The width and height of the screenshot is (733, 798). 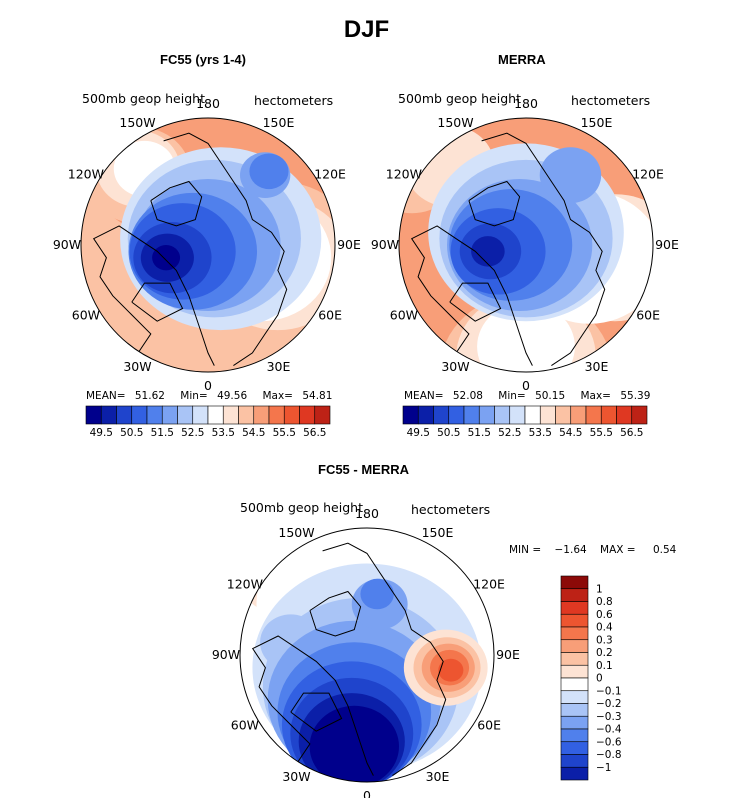 What do you see at coordinates (232, 396) in the screenshot?
I see `min-value: 49.56` at bounding box center [232, 396].